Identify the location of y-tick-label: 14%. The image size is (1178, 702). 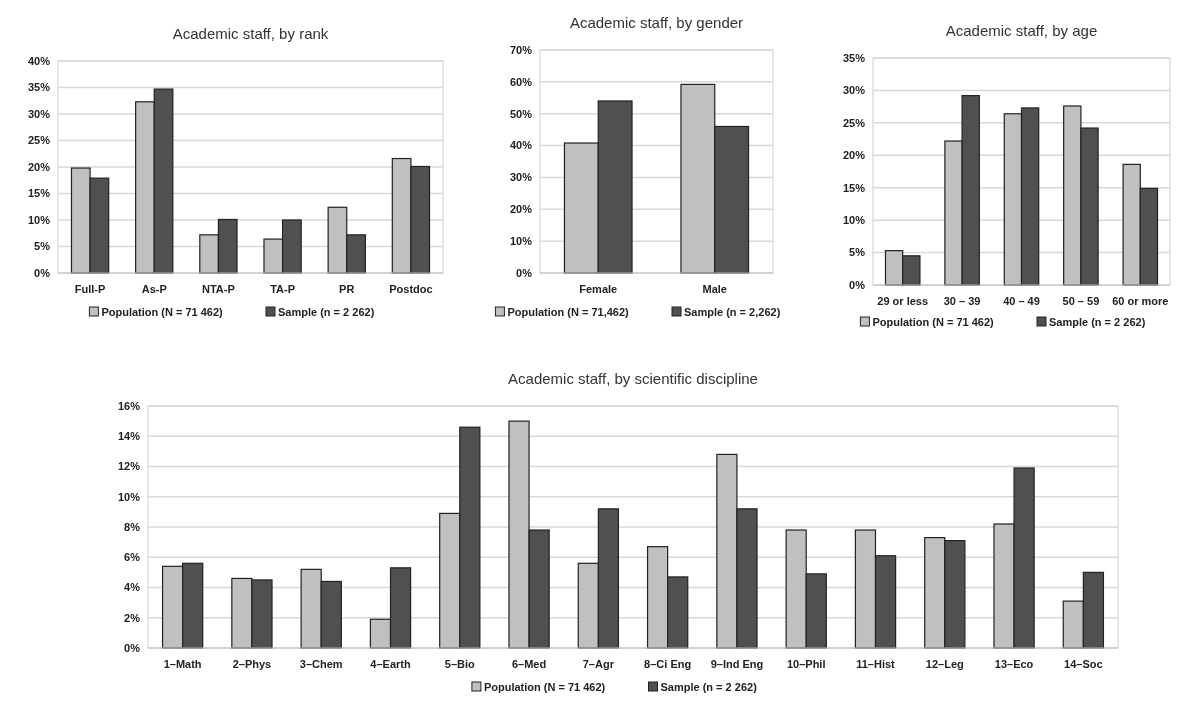
(129, 436).